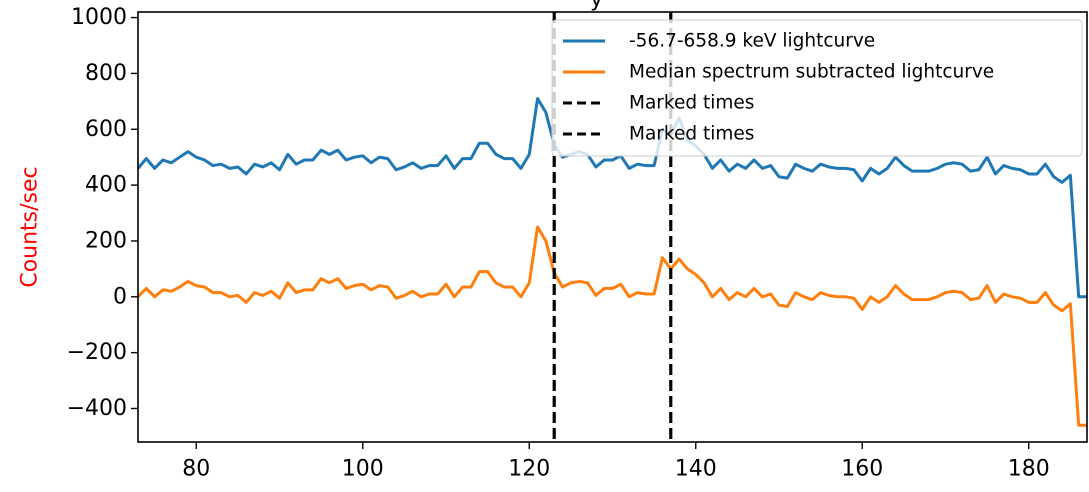 Image resolution: width=1089 pixels, height=492 pixels. What do you see at coordinates (696, 469) in the screenshot?
I see `x-tick-label: 140` at bounding box center [696, 469].